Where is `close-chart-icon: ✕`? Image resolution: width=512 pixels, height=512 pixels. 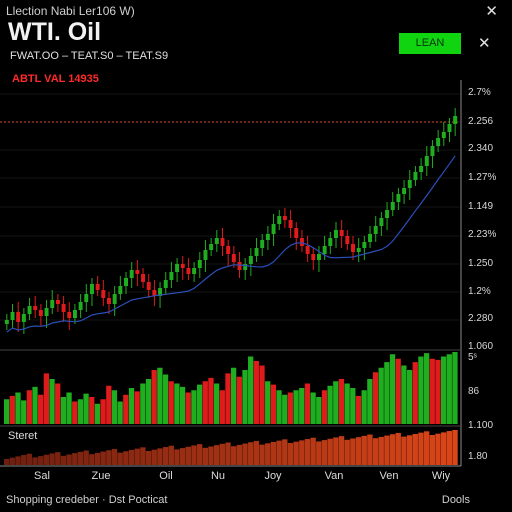 close-chart-icon: ✕ is located at coordinates (484, 43).